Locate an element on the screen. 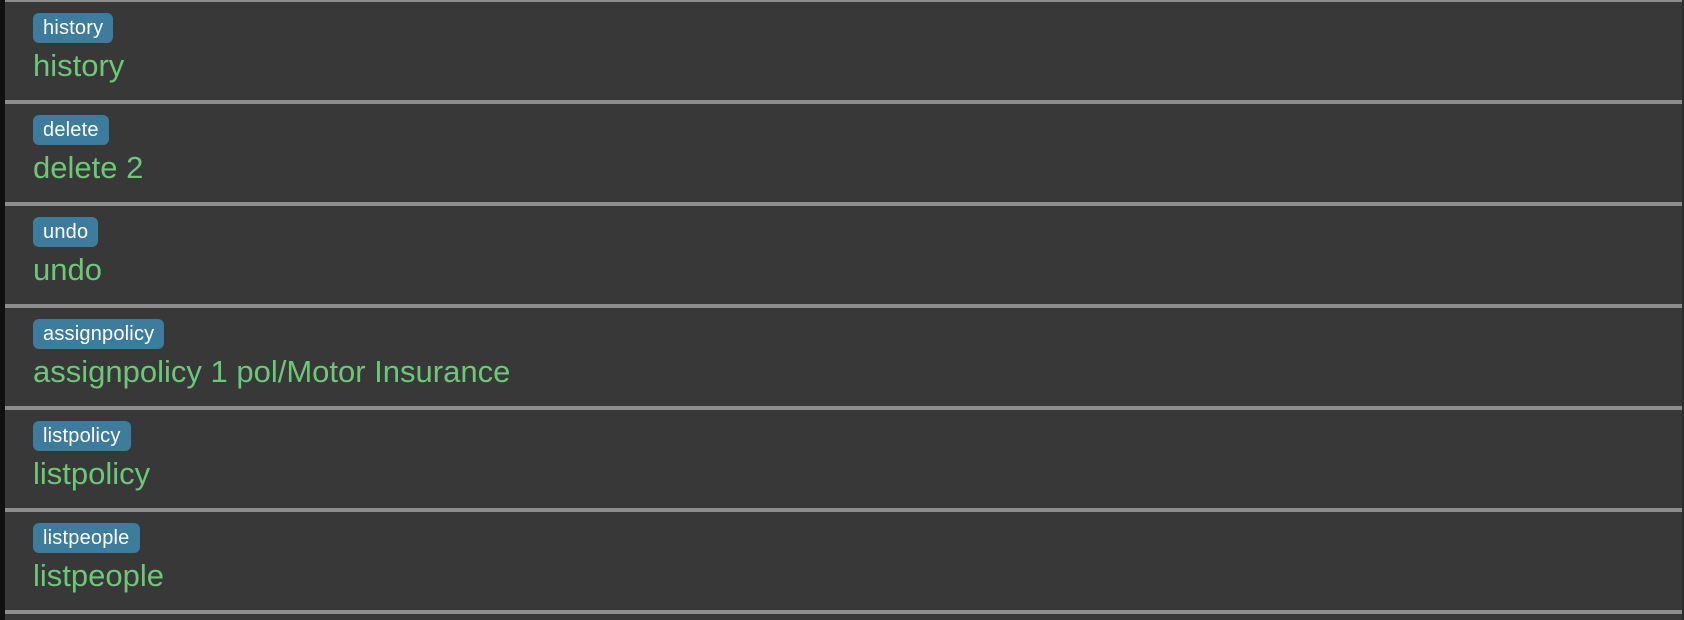 This screenshot has width=1684, height=620. command-text: listpolicy is located at coordinates (92, 473).